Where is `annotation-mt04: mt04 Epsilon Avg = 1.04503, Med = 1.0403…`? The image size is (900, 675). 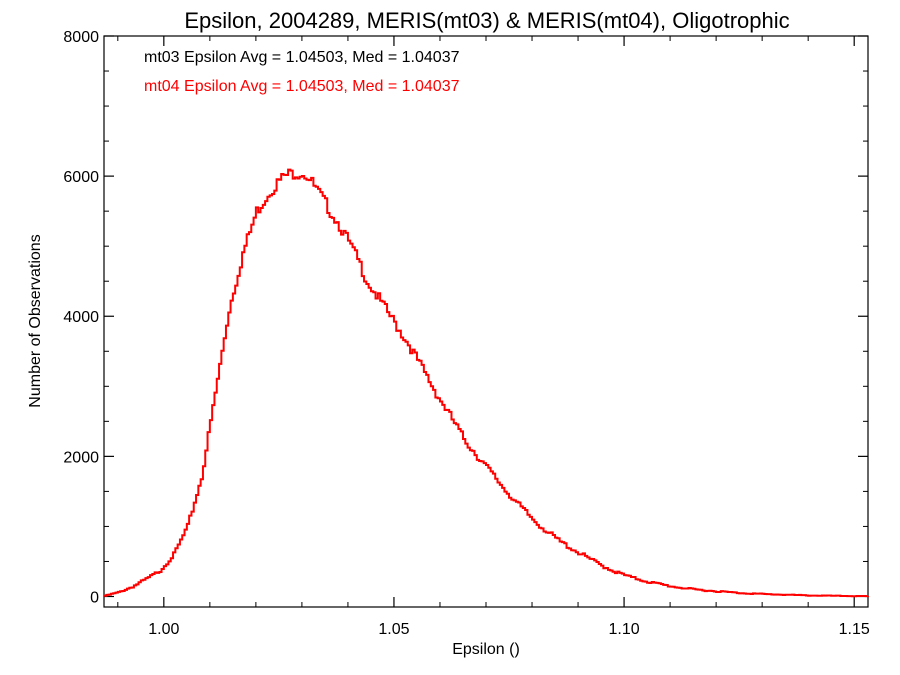 annotation-mt04: mt04 Epsilon Avg = 1.04503, Med = 1.0403… is located at coordinates (302, 86).